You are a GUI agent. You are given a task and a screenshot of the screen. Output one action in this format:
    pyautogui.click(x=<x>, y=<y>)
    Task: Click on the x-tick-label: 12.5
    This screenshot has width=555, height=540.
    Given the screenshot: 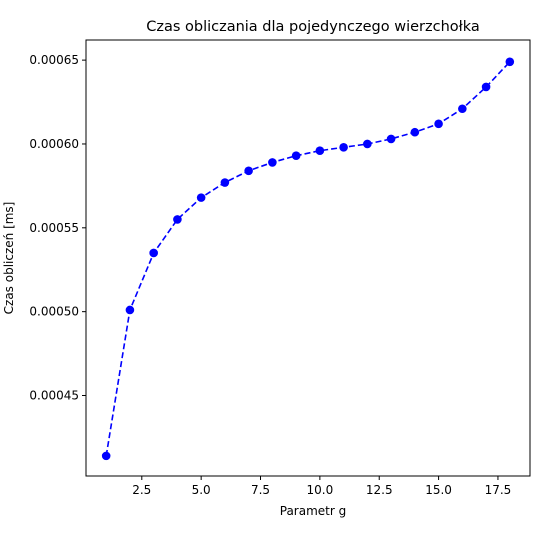 What is the action you would take?
    pyautogui.click(x=379, y=490)
    